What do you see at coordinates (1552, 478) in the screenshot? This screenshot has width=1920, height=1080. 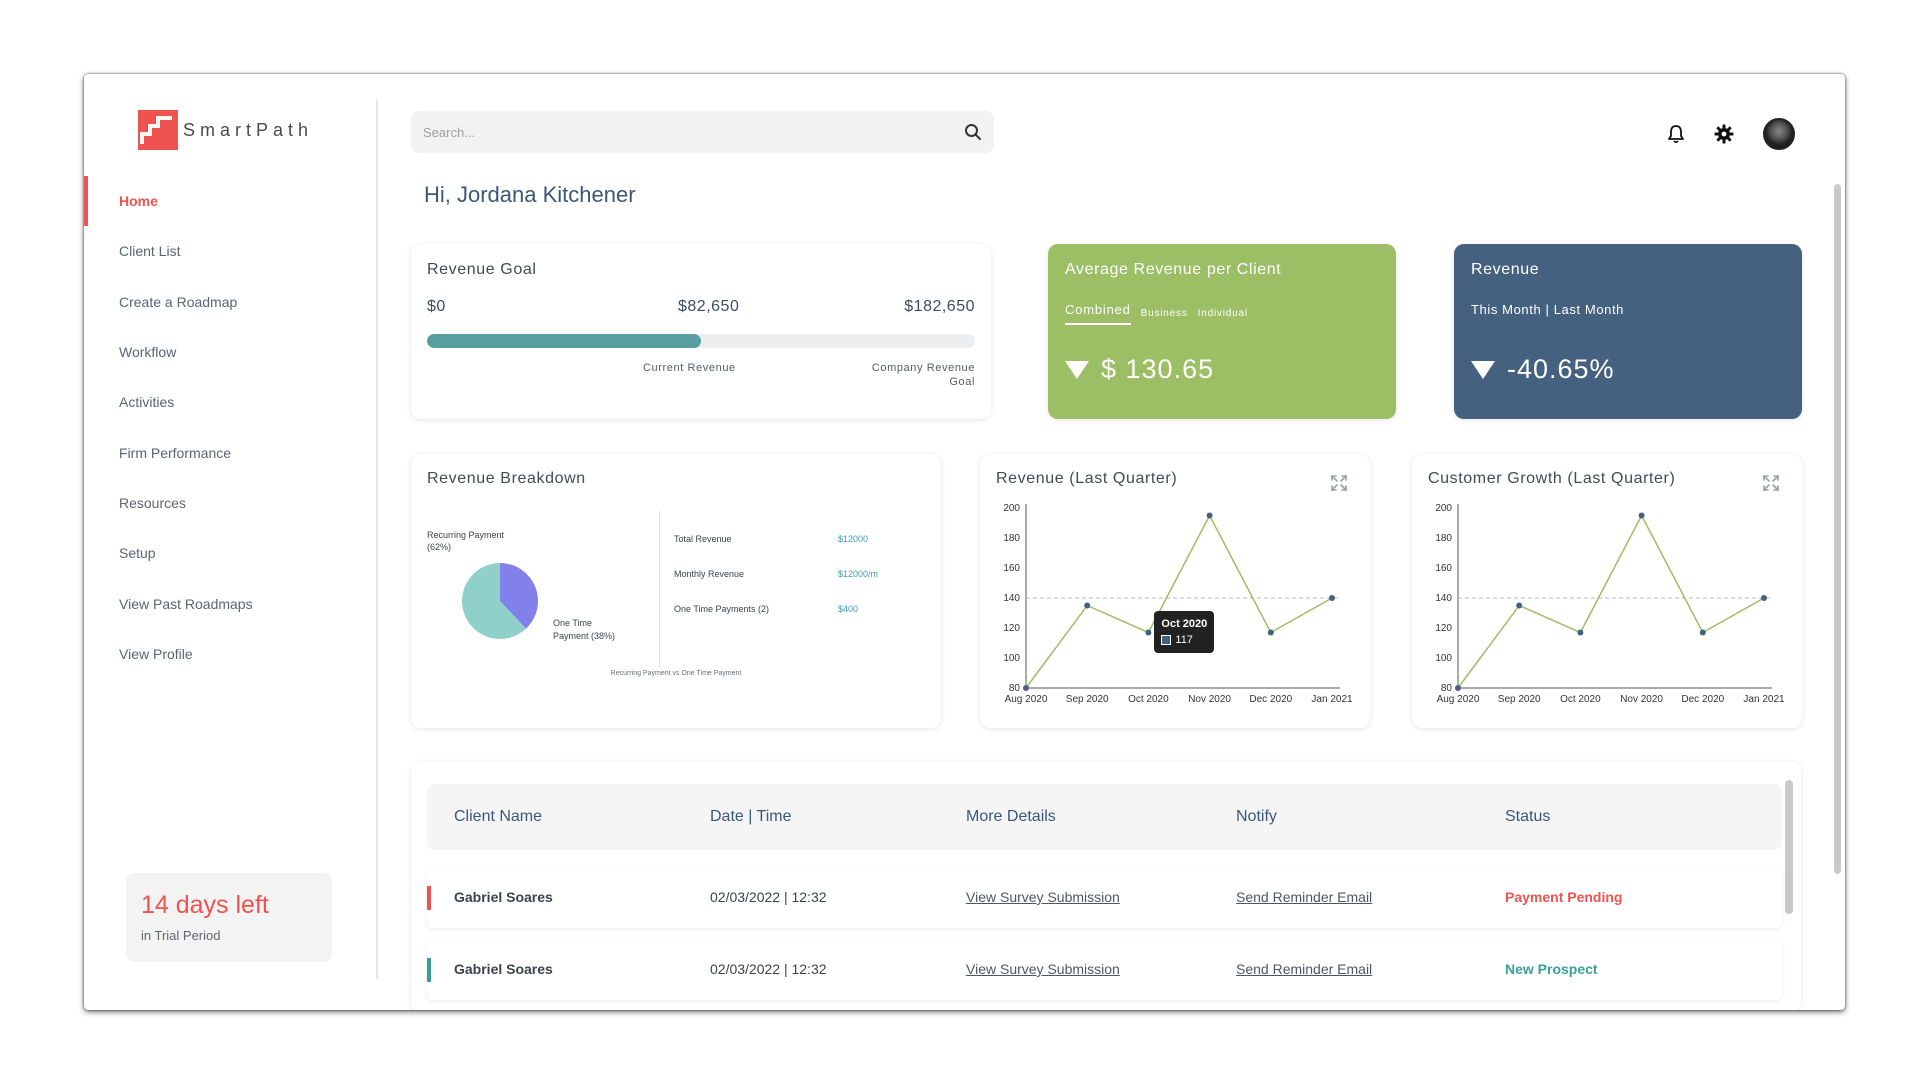 I see `customer-growth-title: Customer Growth (Last Quarter)` at bounding box center [1552, 478].